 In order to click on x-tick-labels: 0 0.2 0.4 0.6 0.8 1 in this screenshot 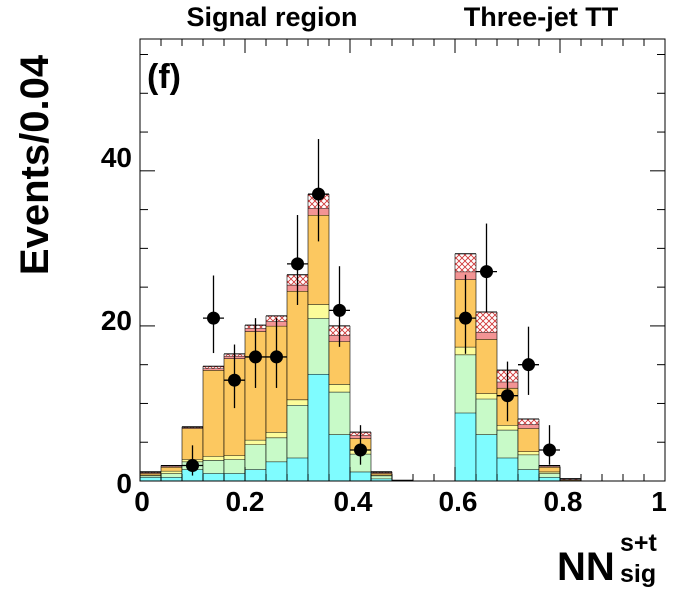, I will do `click(400, 501)`.